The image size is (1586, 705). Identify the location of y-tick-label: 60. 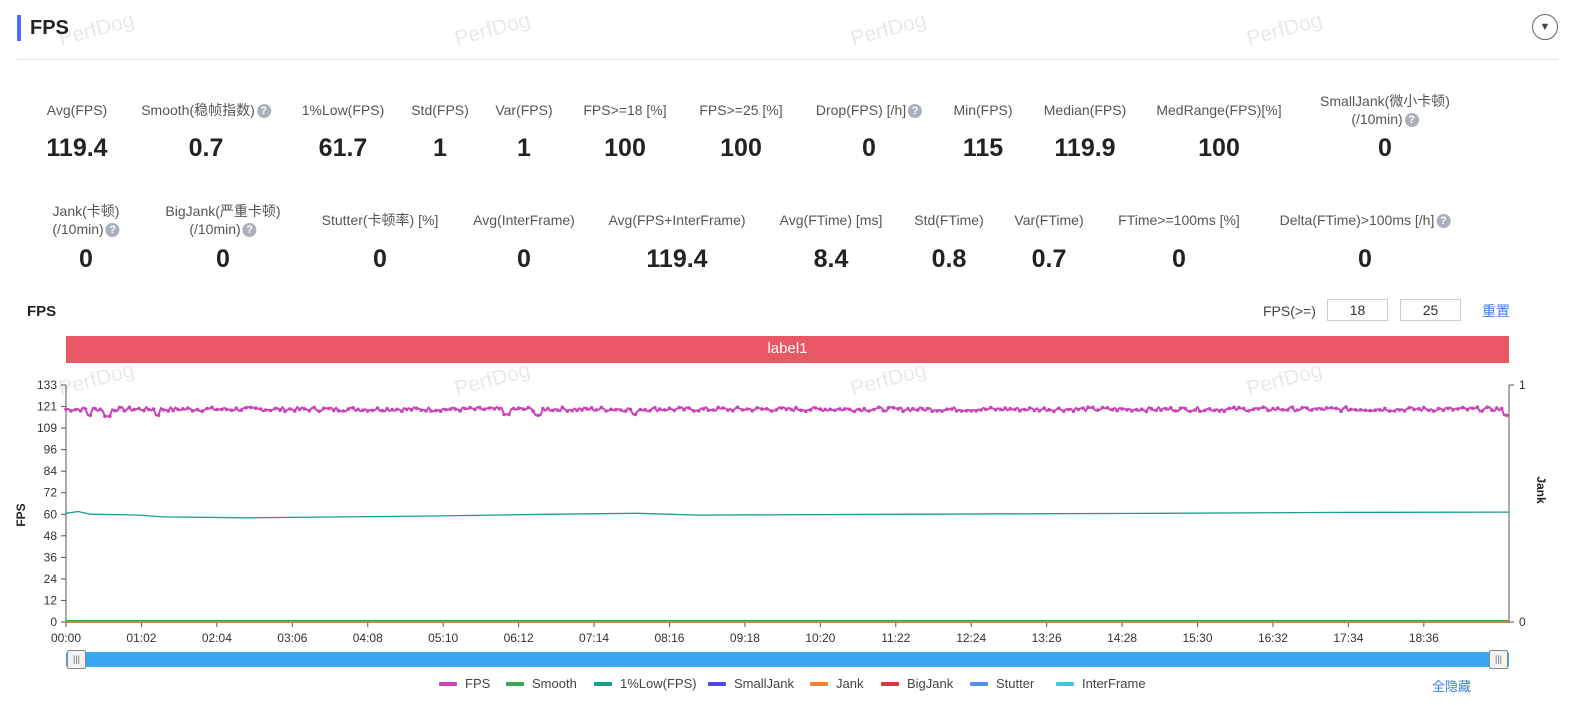
(51, 514).